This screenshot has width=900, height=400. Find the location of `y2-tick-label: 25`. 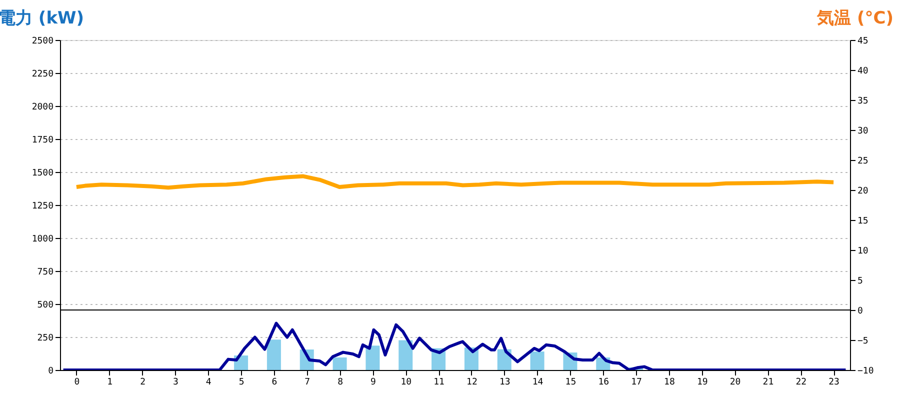

y2-tick-label: 25 is located at coordinates (863, 161).